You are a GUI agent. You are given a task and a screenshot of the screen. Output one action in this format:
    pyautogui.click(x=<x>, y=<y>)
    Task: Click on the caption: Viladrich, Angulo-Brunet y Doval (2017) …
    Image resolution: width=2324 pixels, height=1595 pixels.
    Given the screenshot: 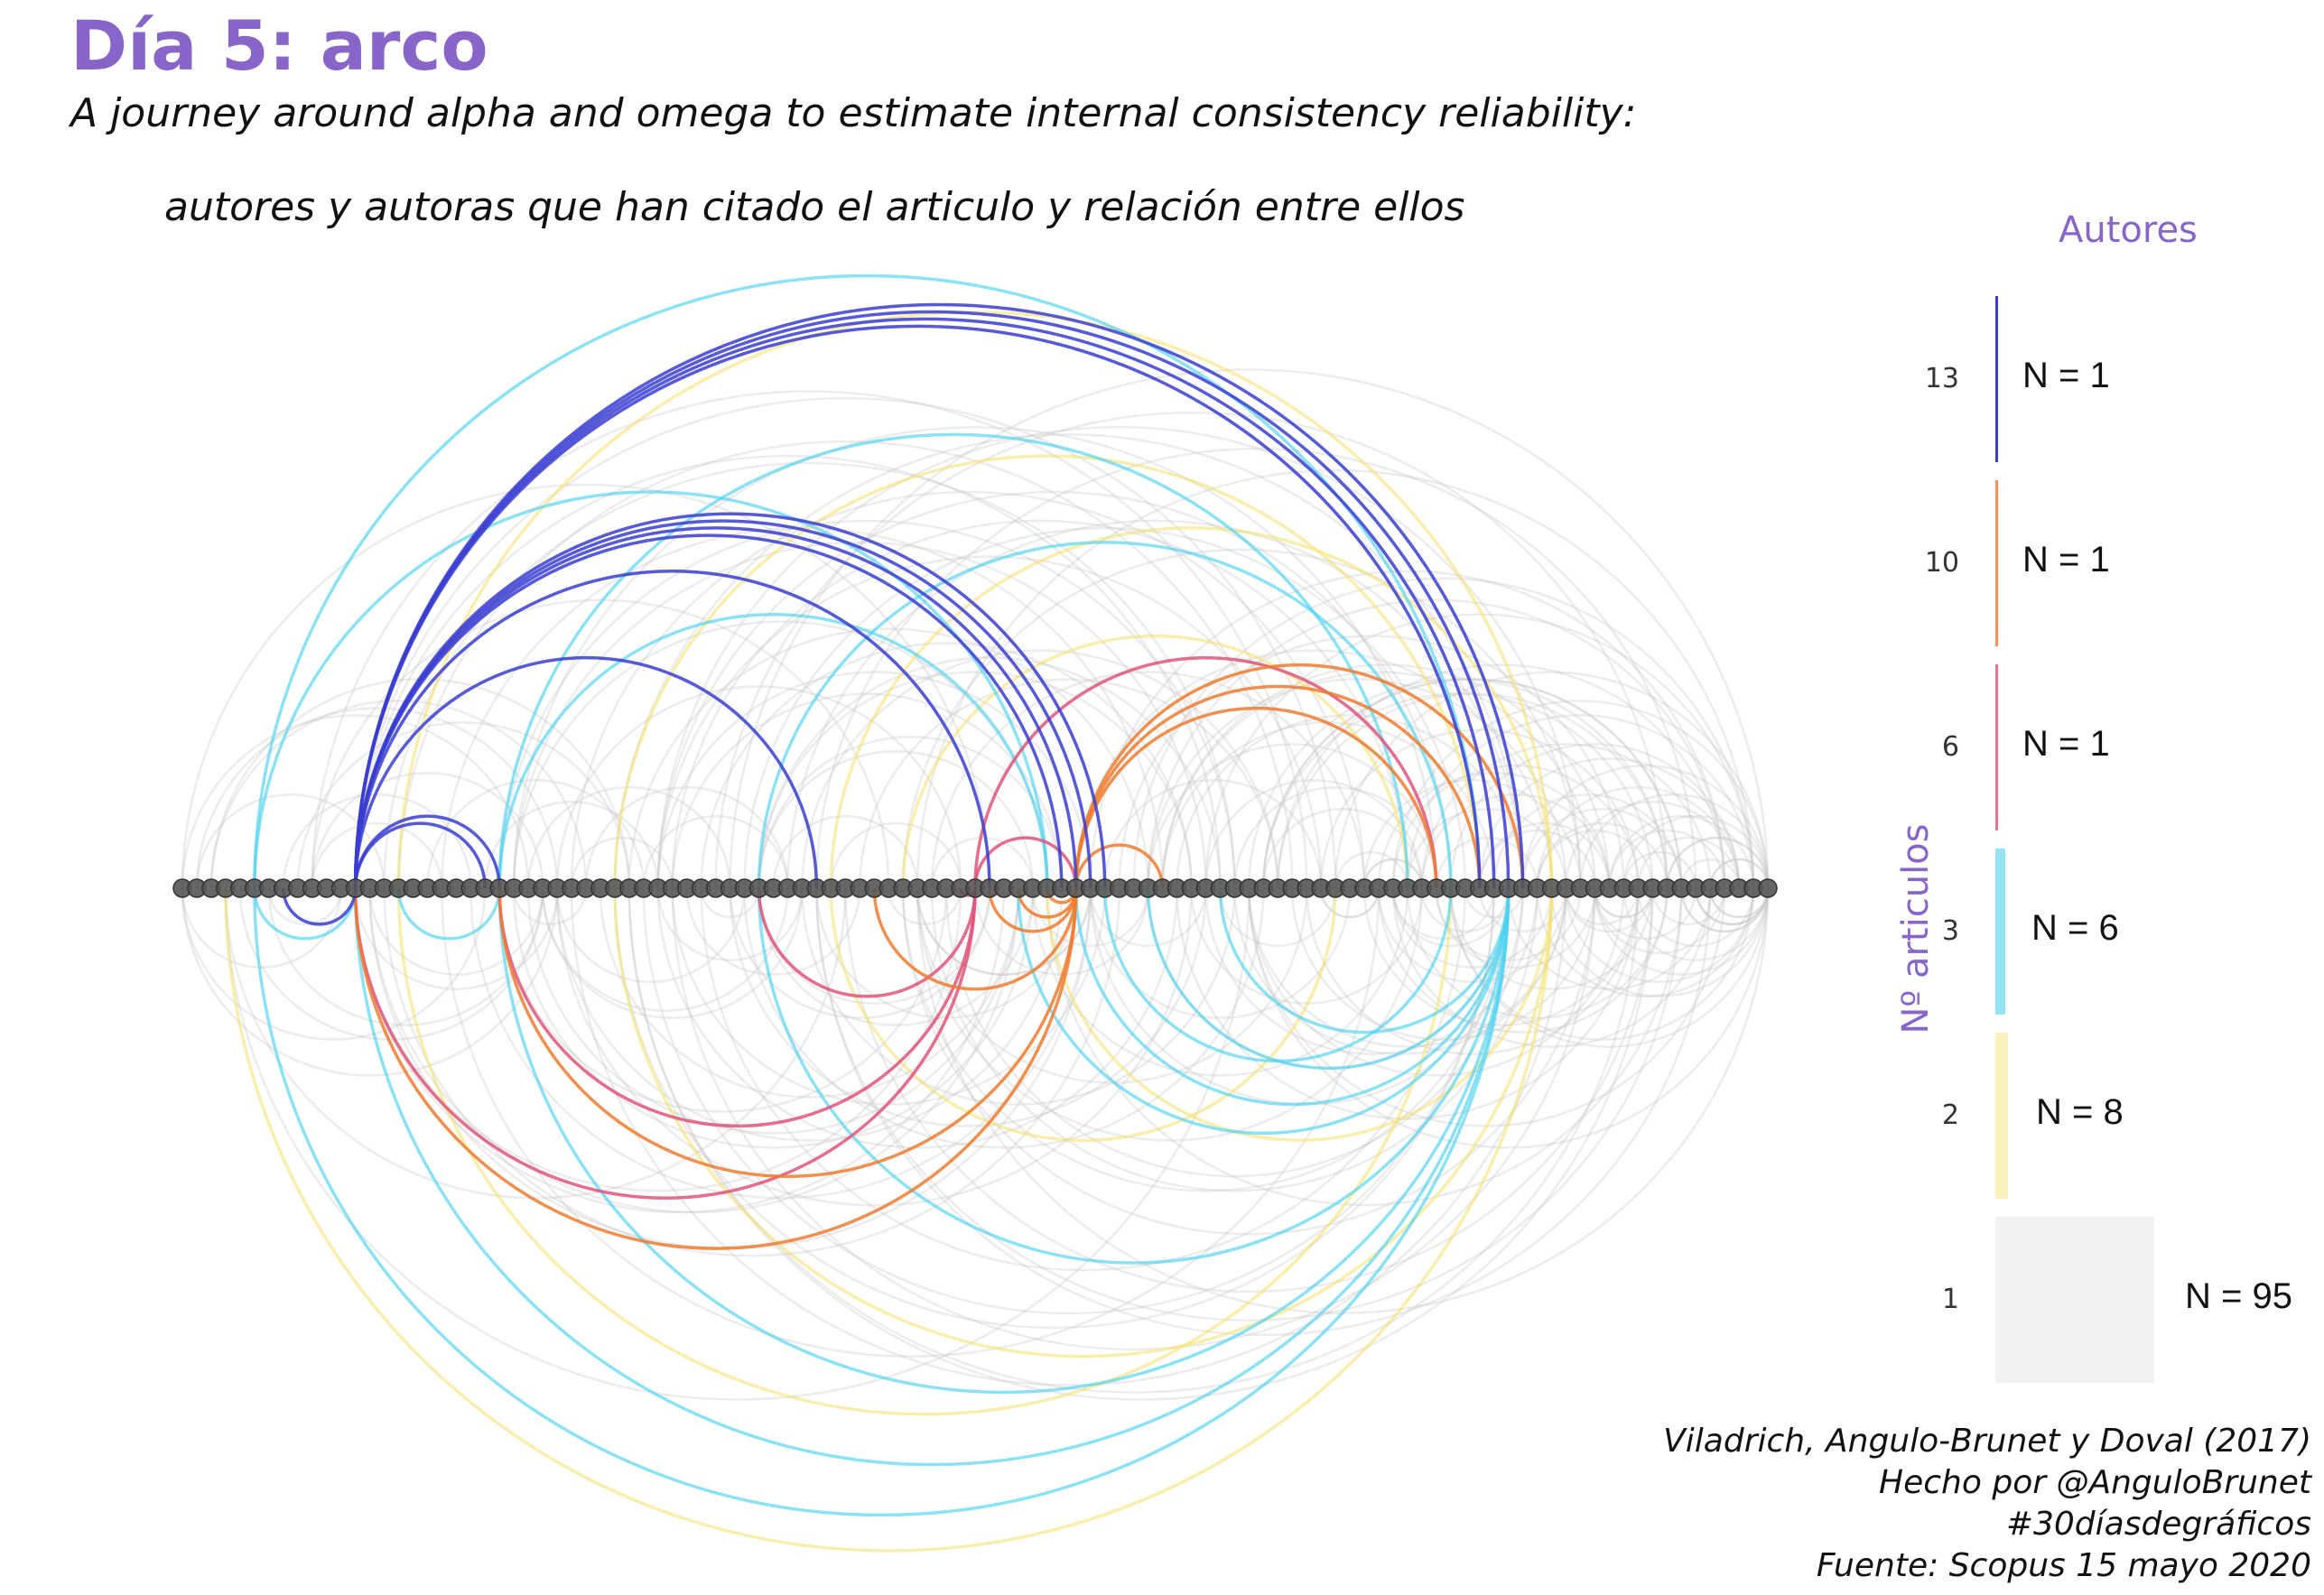 What is the action you would take?
    pyautogui.click(x=1987, y=1504)
    